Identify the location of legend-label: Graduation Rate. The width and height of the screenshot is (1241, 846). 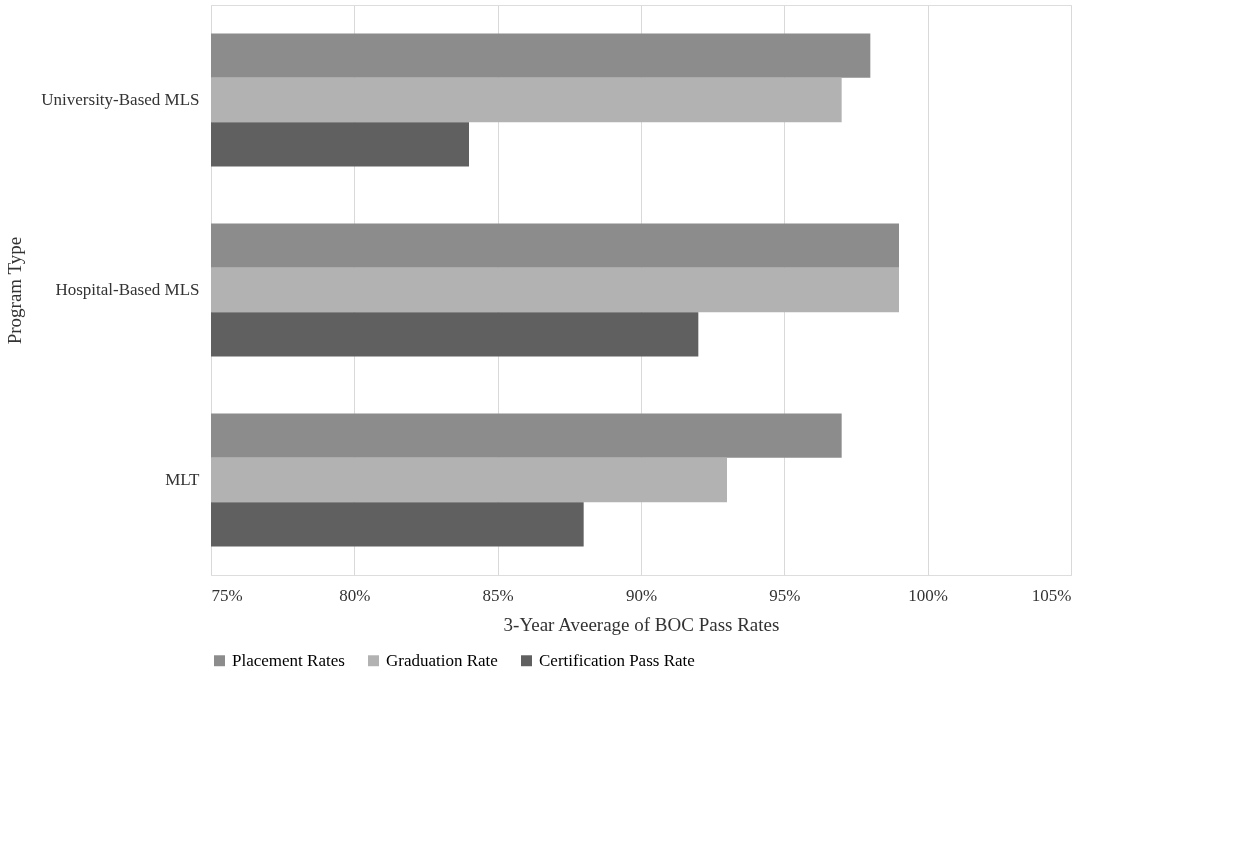
(442, 660).